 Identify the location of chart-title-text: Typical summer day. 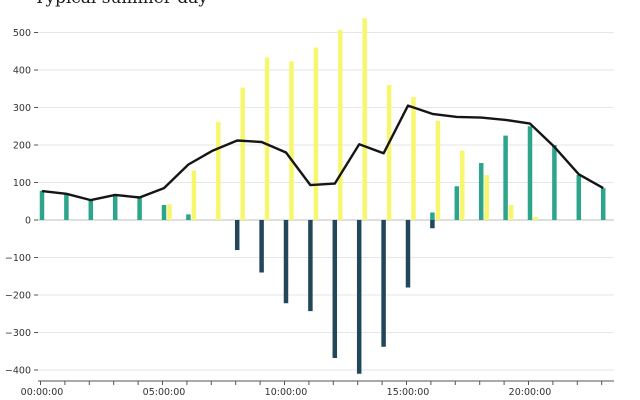
(121, 4).